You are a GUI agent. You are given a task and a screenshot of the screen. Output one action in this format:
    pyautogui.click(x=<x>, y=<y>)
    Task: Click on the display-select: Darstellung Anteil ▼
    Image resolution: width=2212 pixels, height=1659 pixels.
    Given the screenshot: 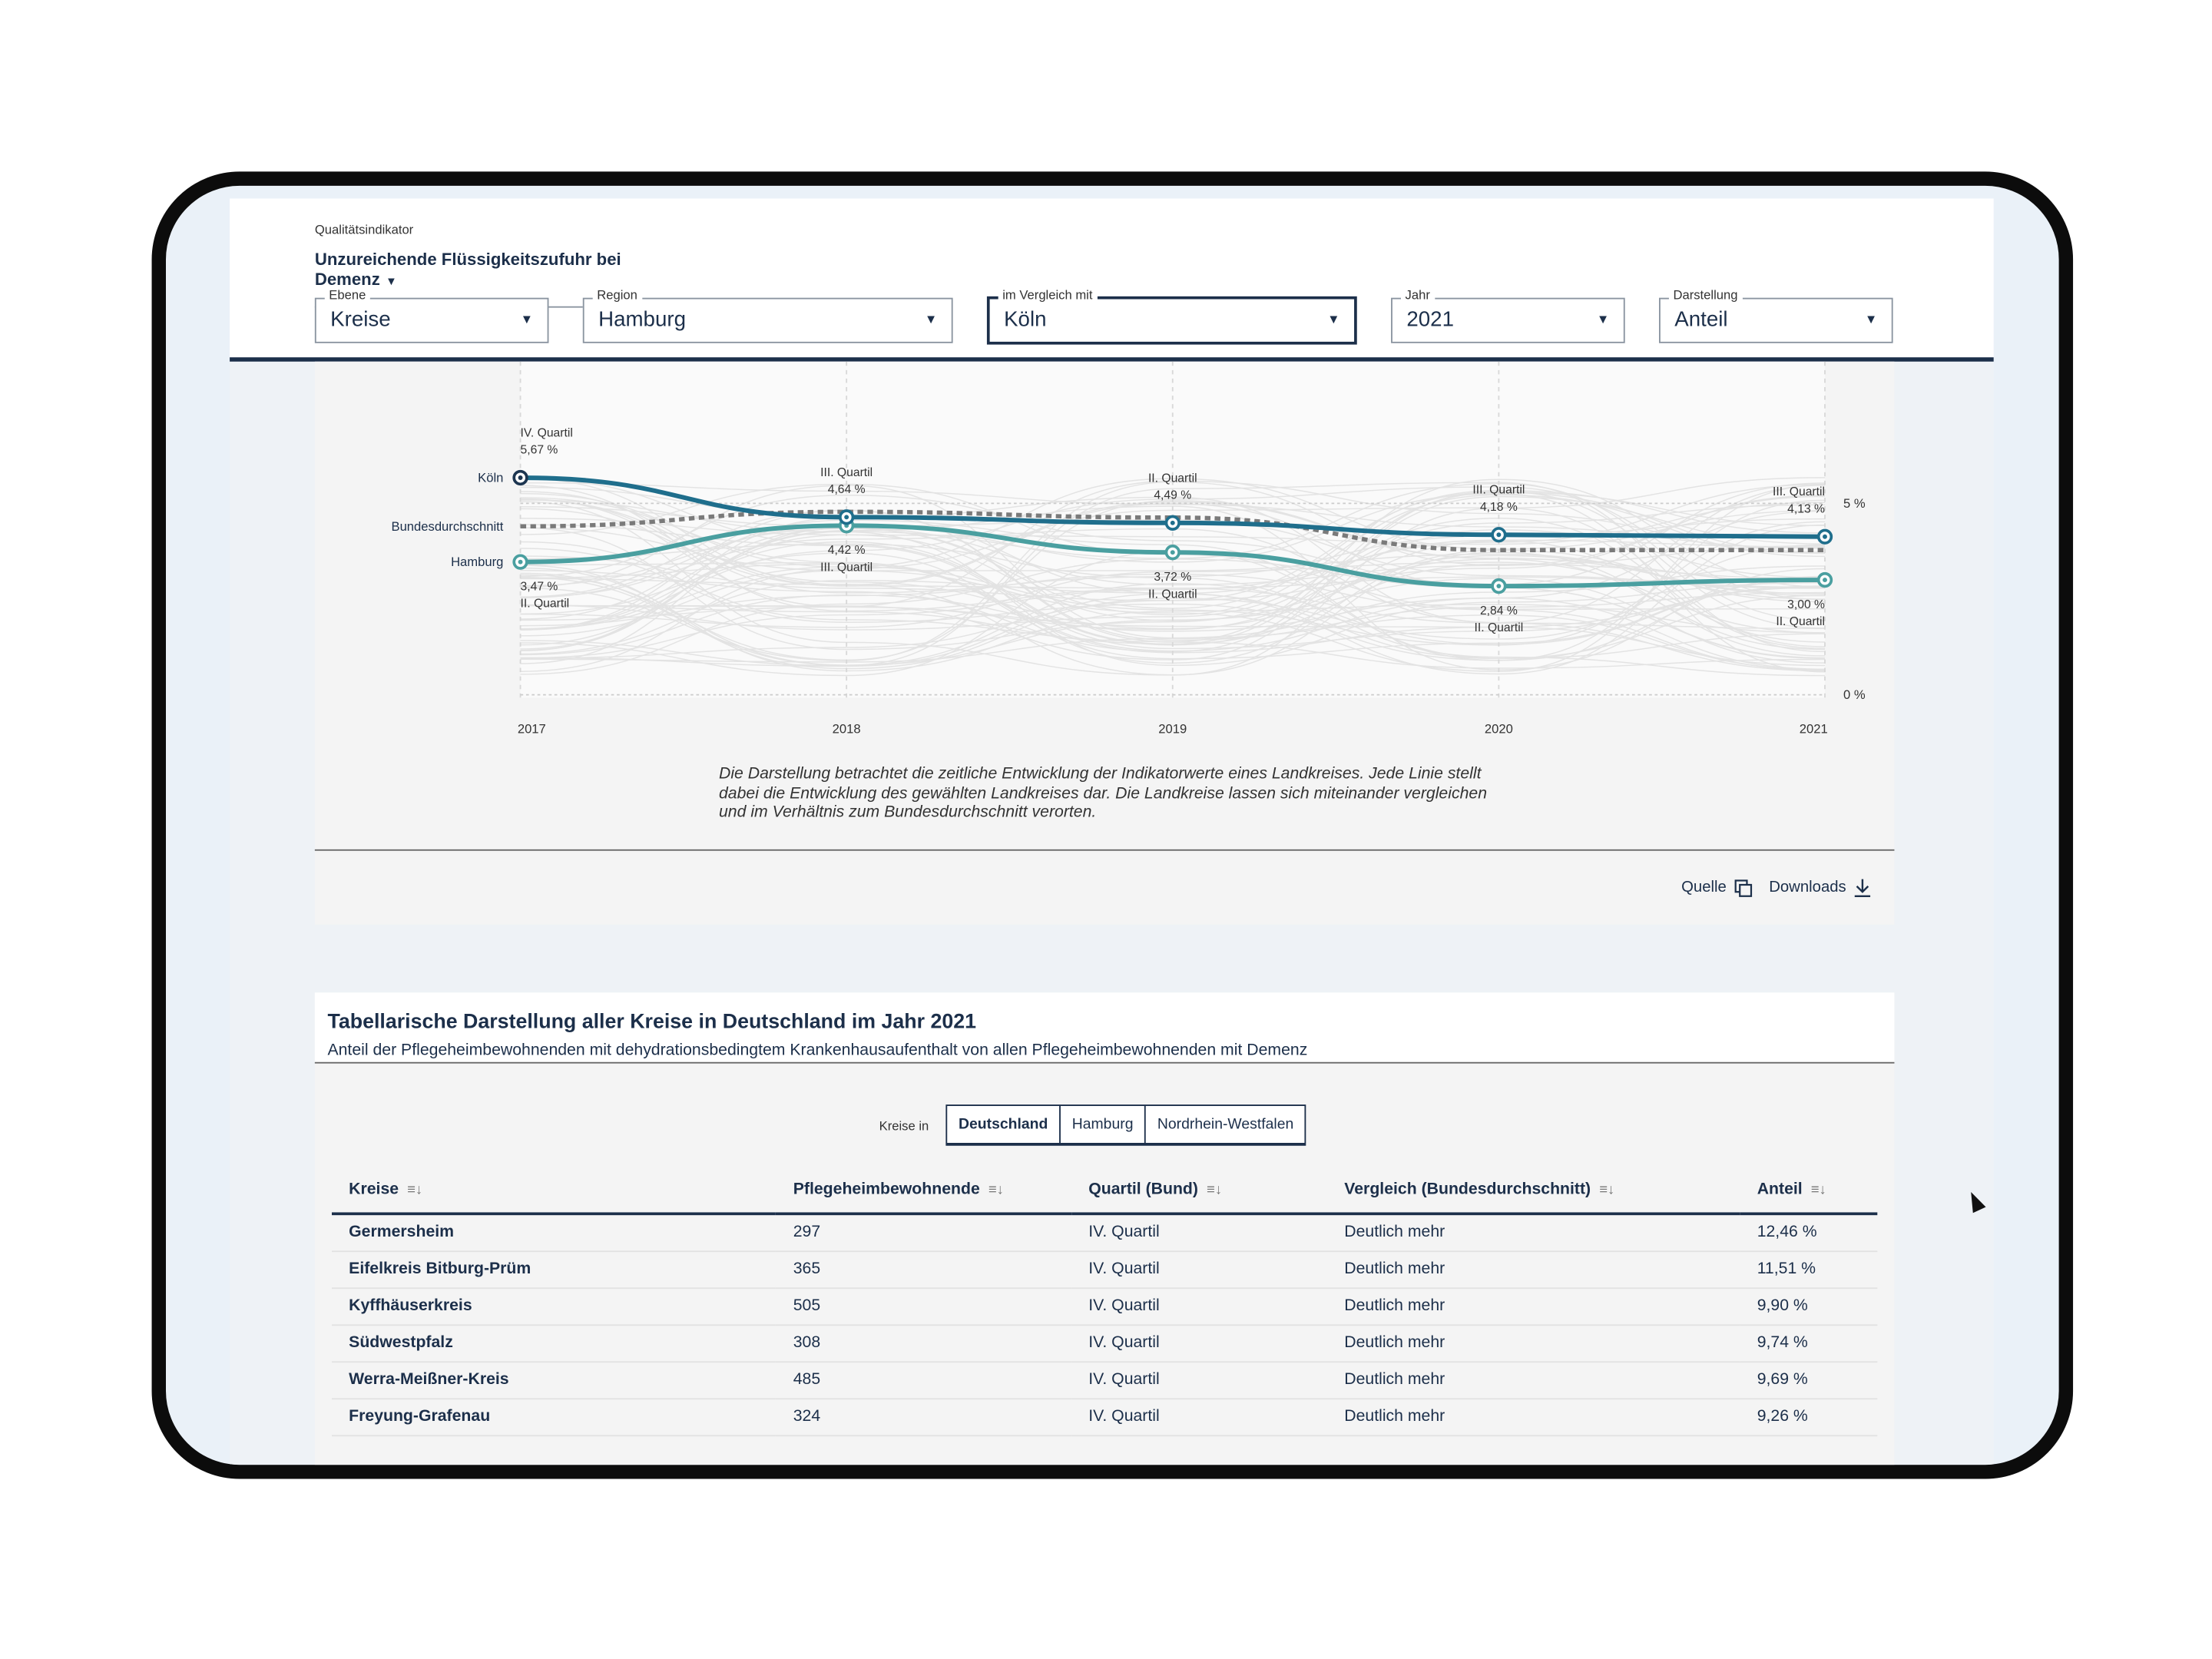 What is the action you would take?
    pyautogui.click(x=1776, y=315)
    